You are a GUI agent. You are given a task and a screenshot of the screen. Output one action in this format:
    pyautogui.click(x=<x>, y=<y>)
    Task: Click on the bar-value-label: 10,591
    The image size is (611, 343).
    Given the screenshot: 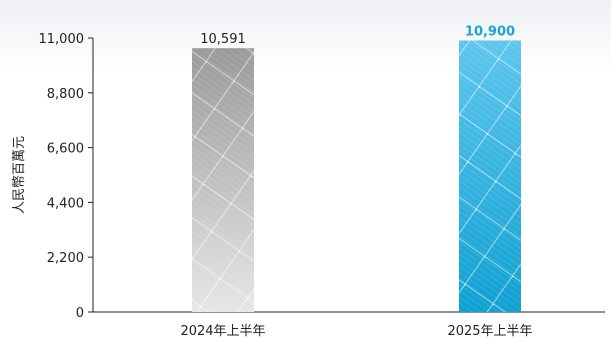 What is the action you would take?
    pyautogui.click(x=223, y=39)
    